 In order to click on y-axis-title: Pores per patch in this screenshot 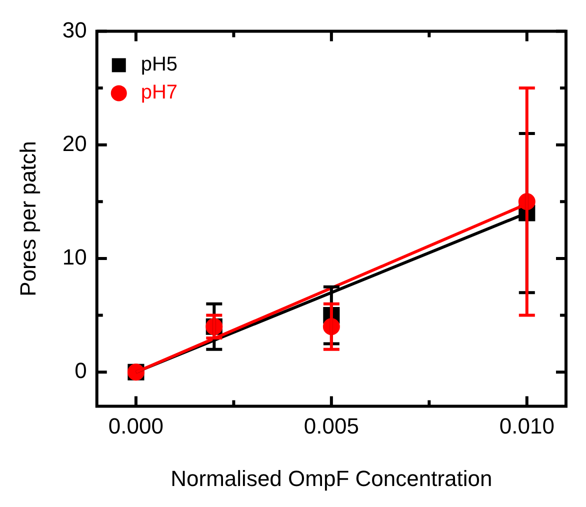, I will do `click(27, 218)`.